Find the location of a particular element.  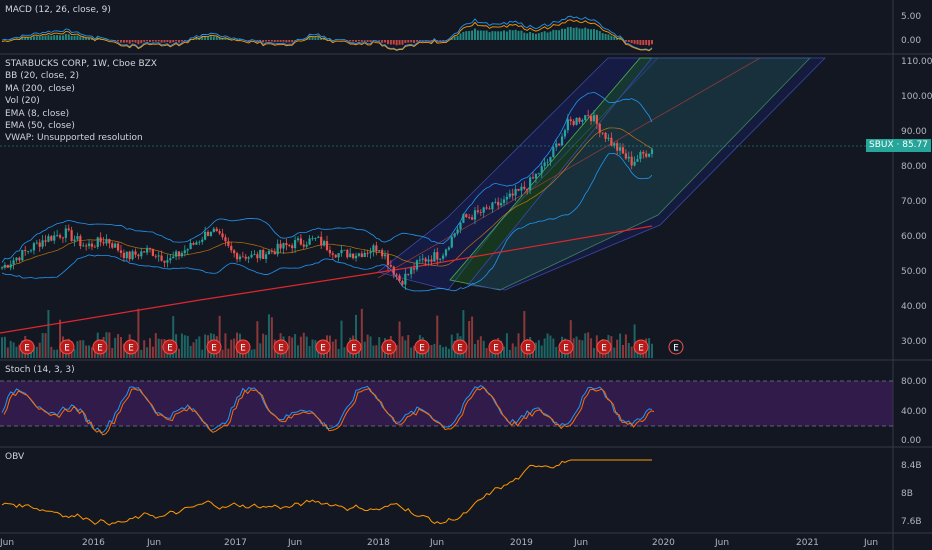

obv-label: OBV is located at coordinates (15, 457).